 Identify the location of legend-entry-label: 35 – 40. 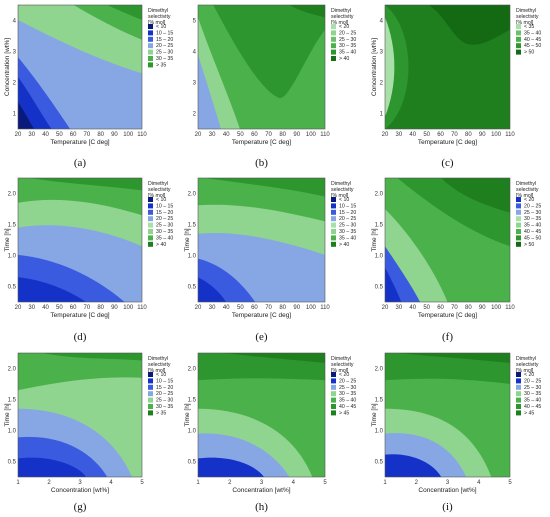
(164, 238).